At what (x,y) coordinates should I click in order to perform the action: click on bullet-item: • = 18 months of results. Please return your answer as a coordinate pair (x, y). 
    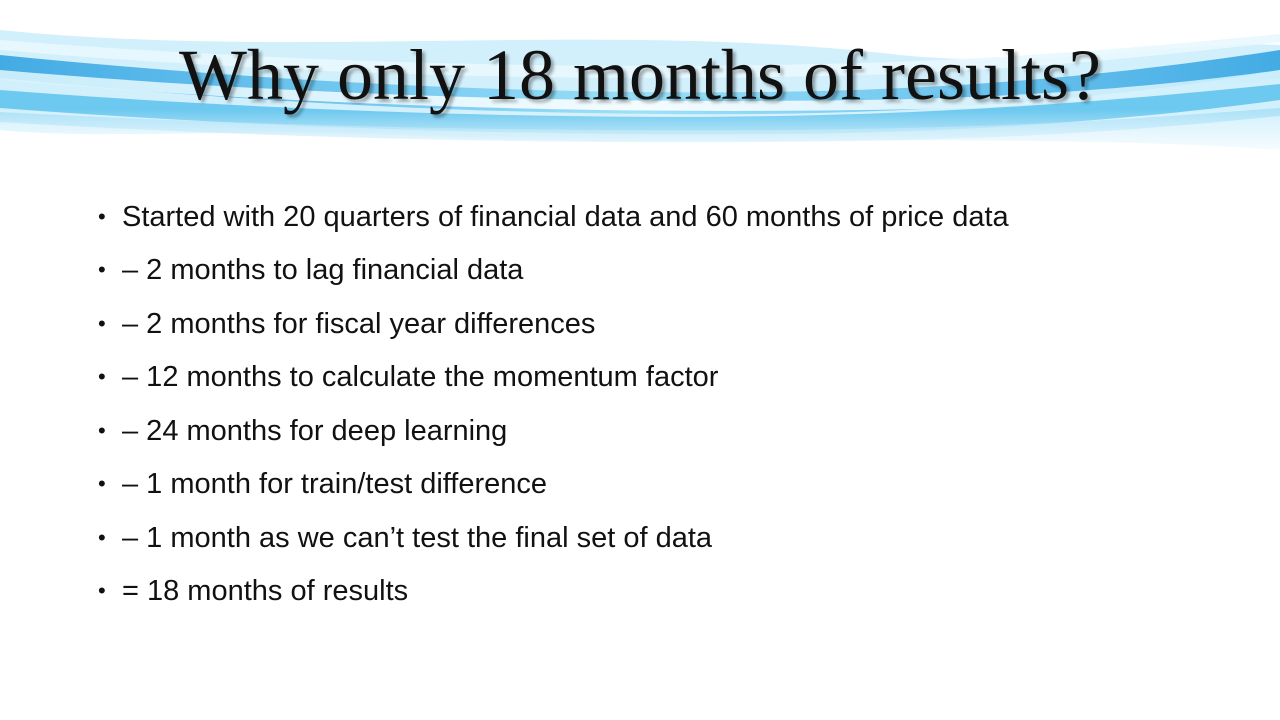
    Looking at the image, I should click on (658, 592).